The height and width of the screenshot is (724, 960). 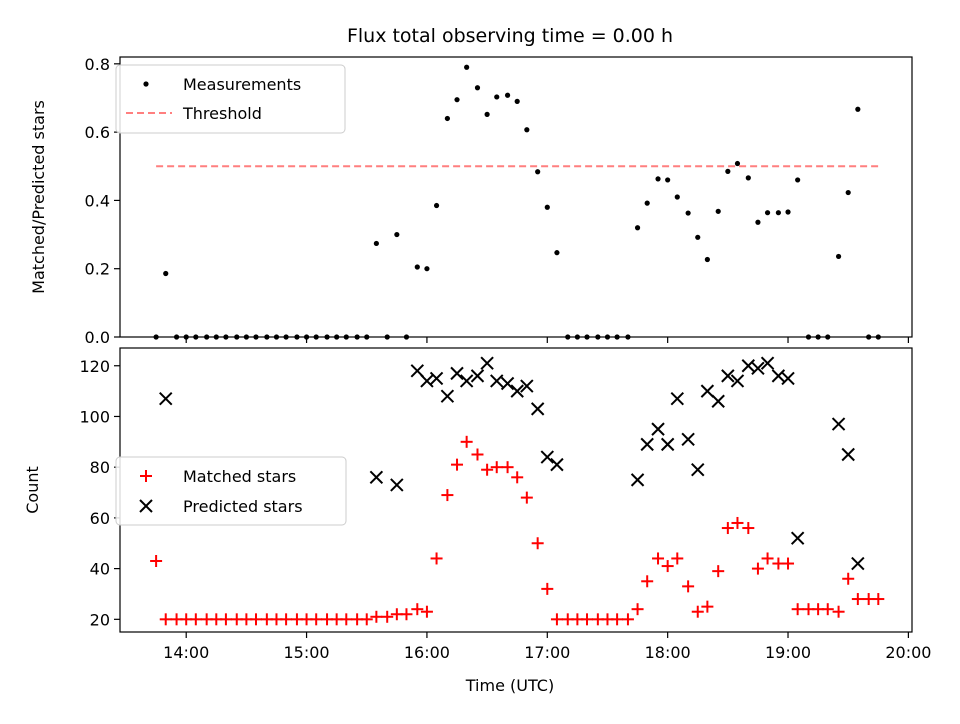 What do you see at coordinates (547, 652) in the screenshot?
I see `x-tick-label: 17:00` at bounding box center [547, 652].